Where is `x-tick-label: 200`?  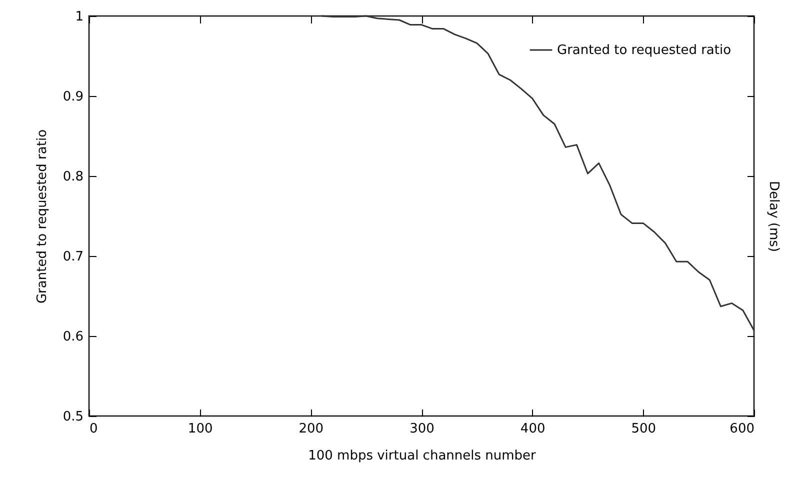 x-tick-label: 200 is located at coordinates (311, 429).